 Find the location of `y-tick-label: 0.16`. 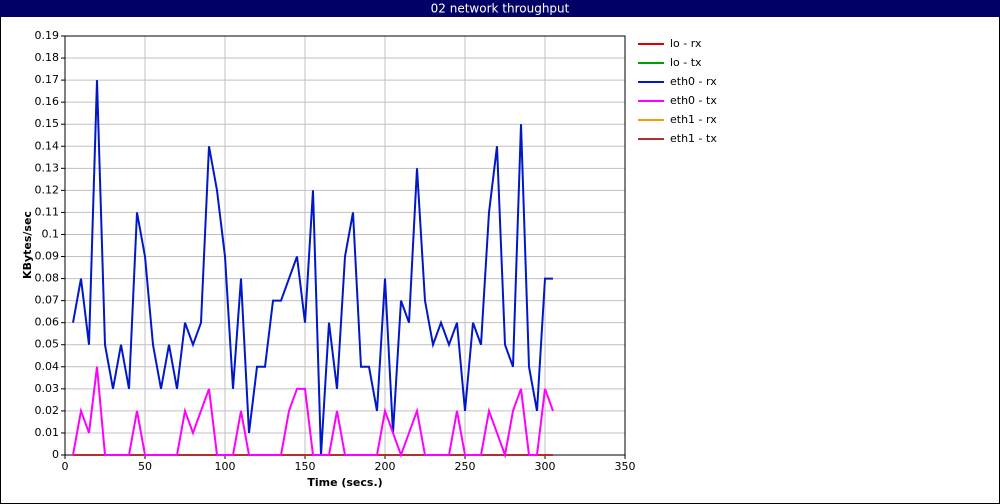

y-tick-label: 0.16 is located at coordinates (47, 101).